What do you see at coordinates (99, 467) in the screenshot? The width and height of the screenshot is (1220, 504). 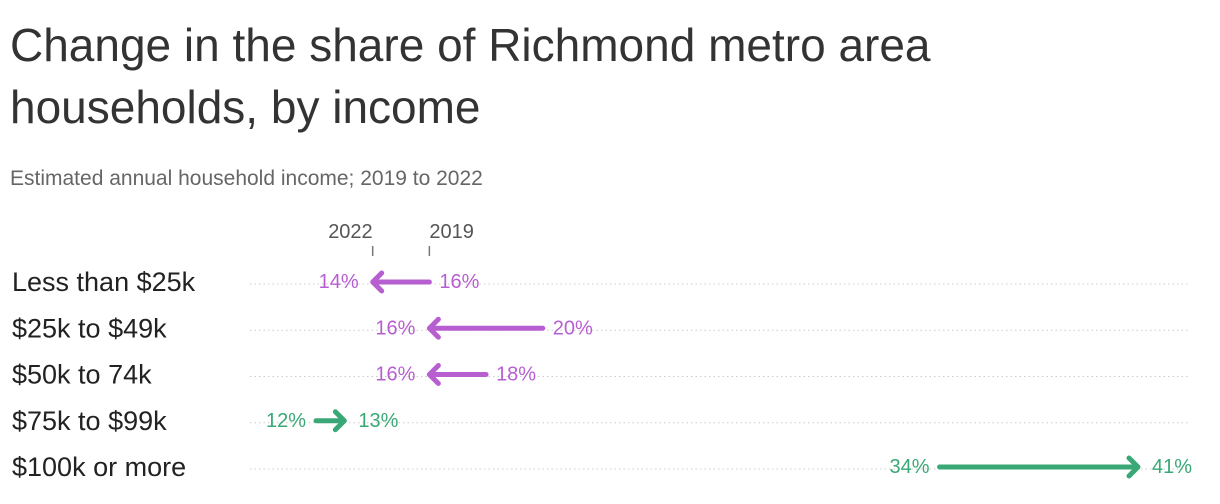 I see `category-label: $100k or more` at bounding box center [99, 467].